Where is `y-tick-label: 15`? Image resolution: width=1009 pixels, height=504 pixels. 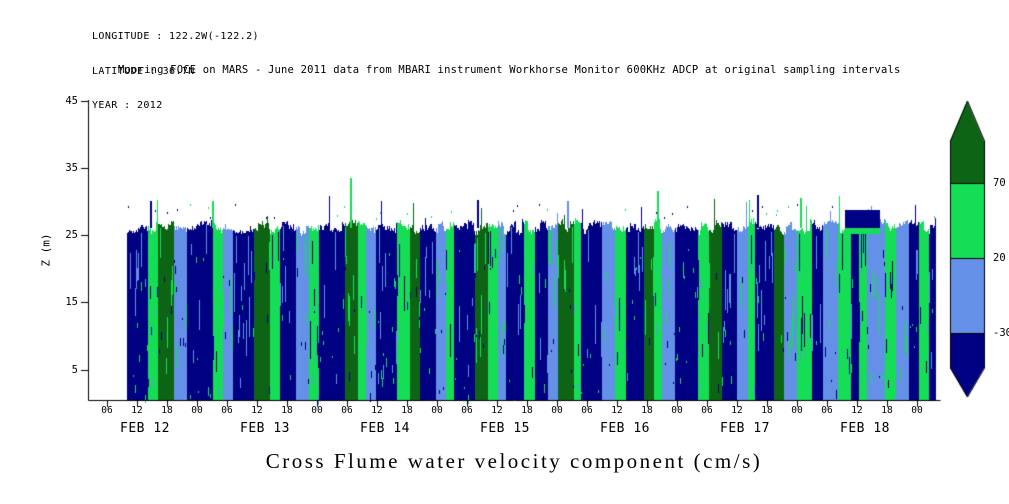
y-tick-label: 15 is located at coordinates (71, 302).